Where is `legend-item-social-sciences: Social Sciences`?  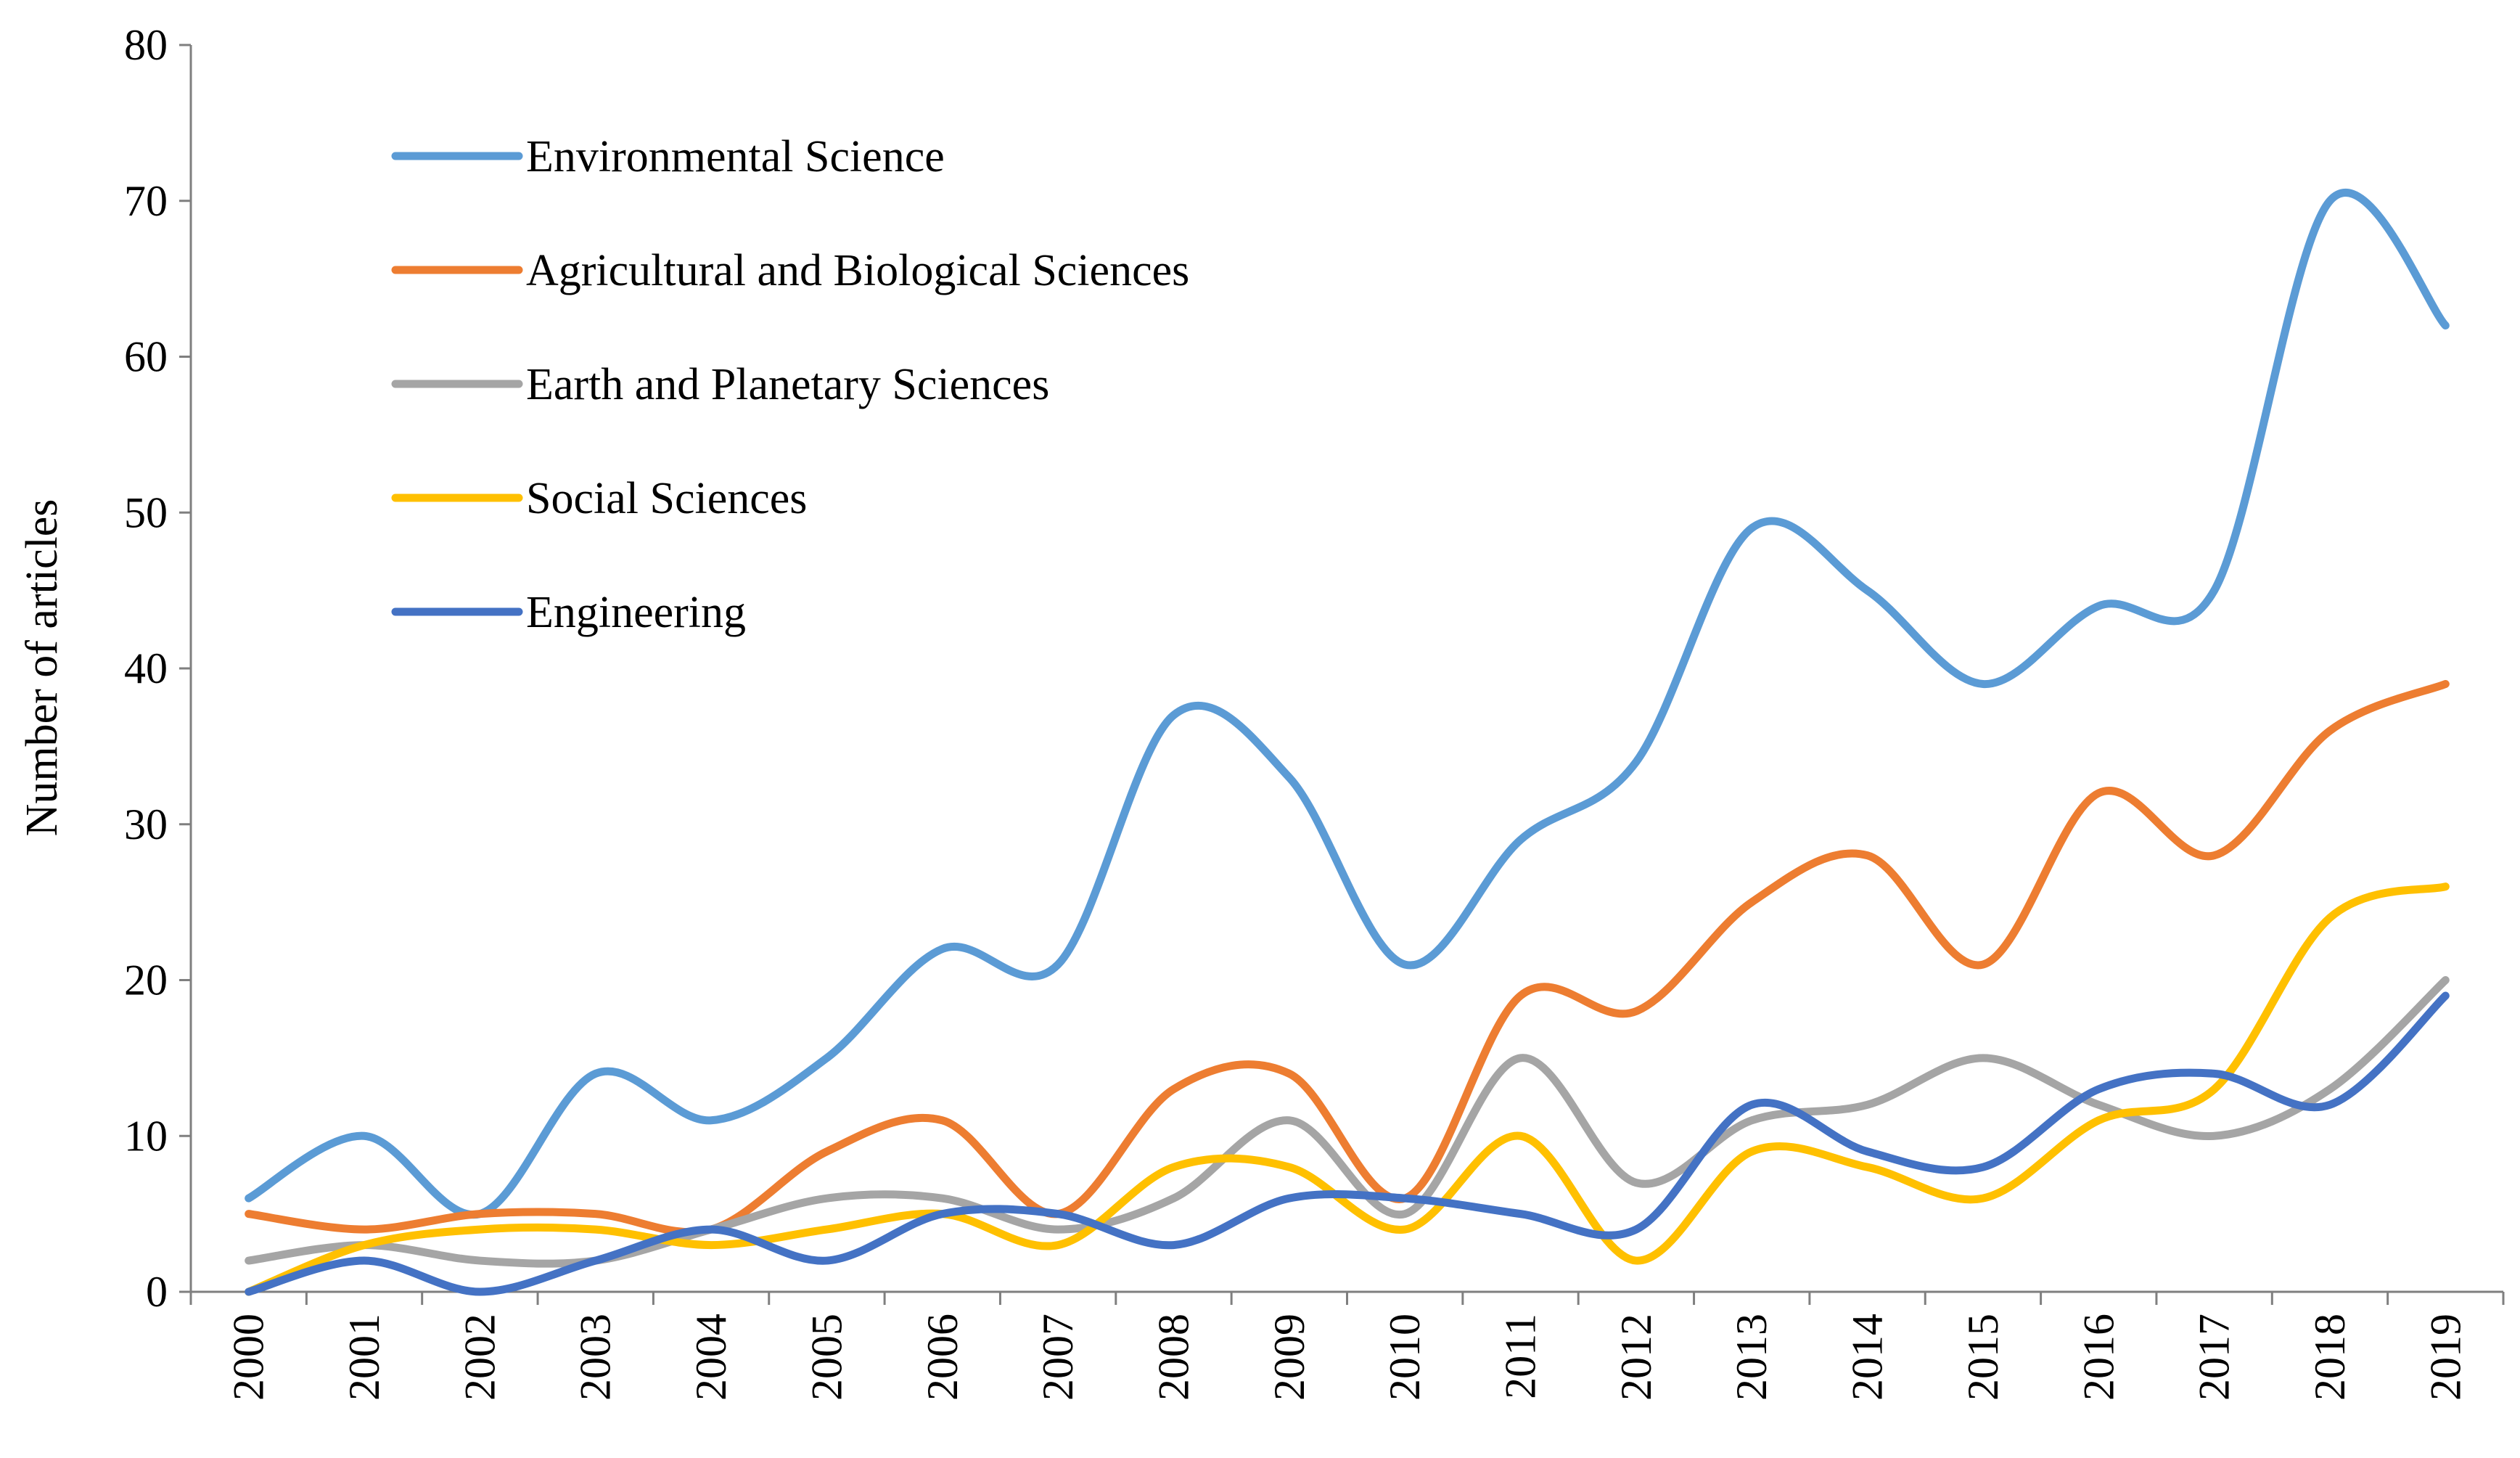
legend-item-social-sciences: Social Sciences is located at coordinates (599, 498).